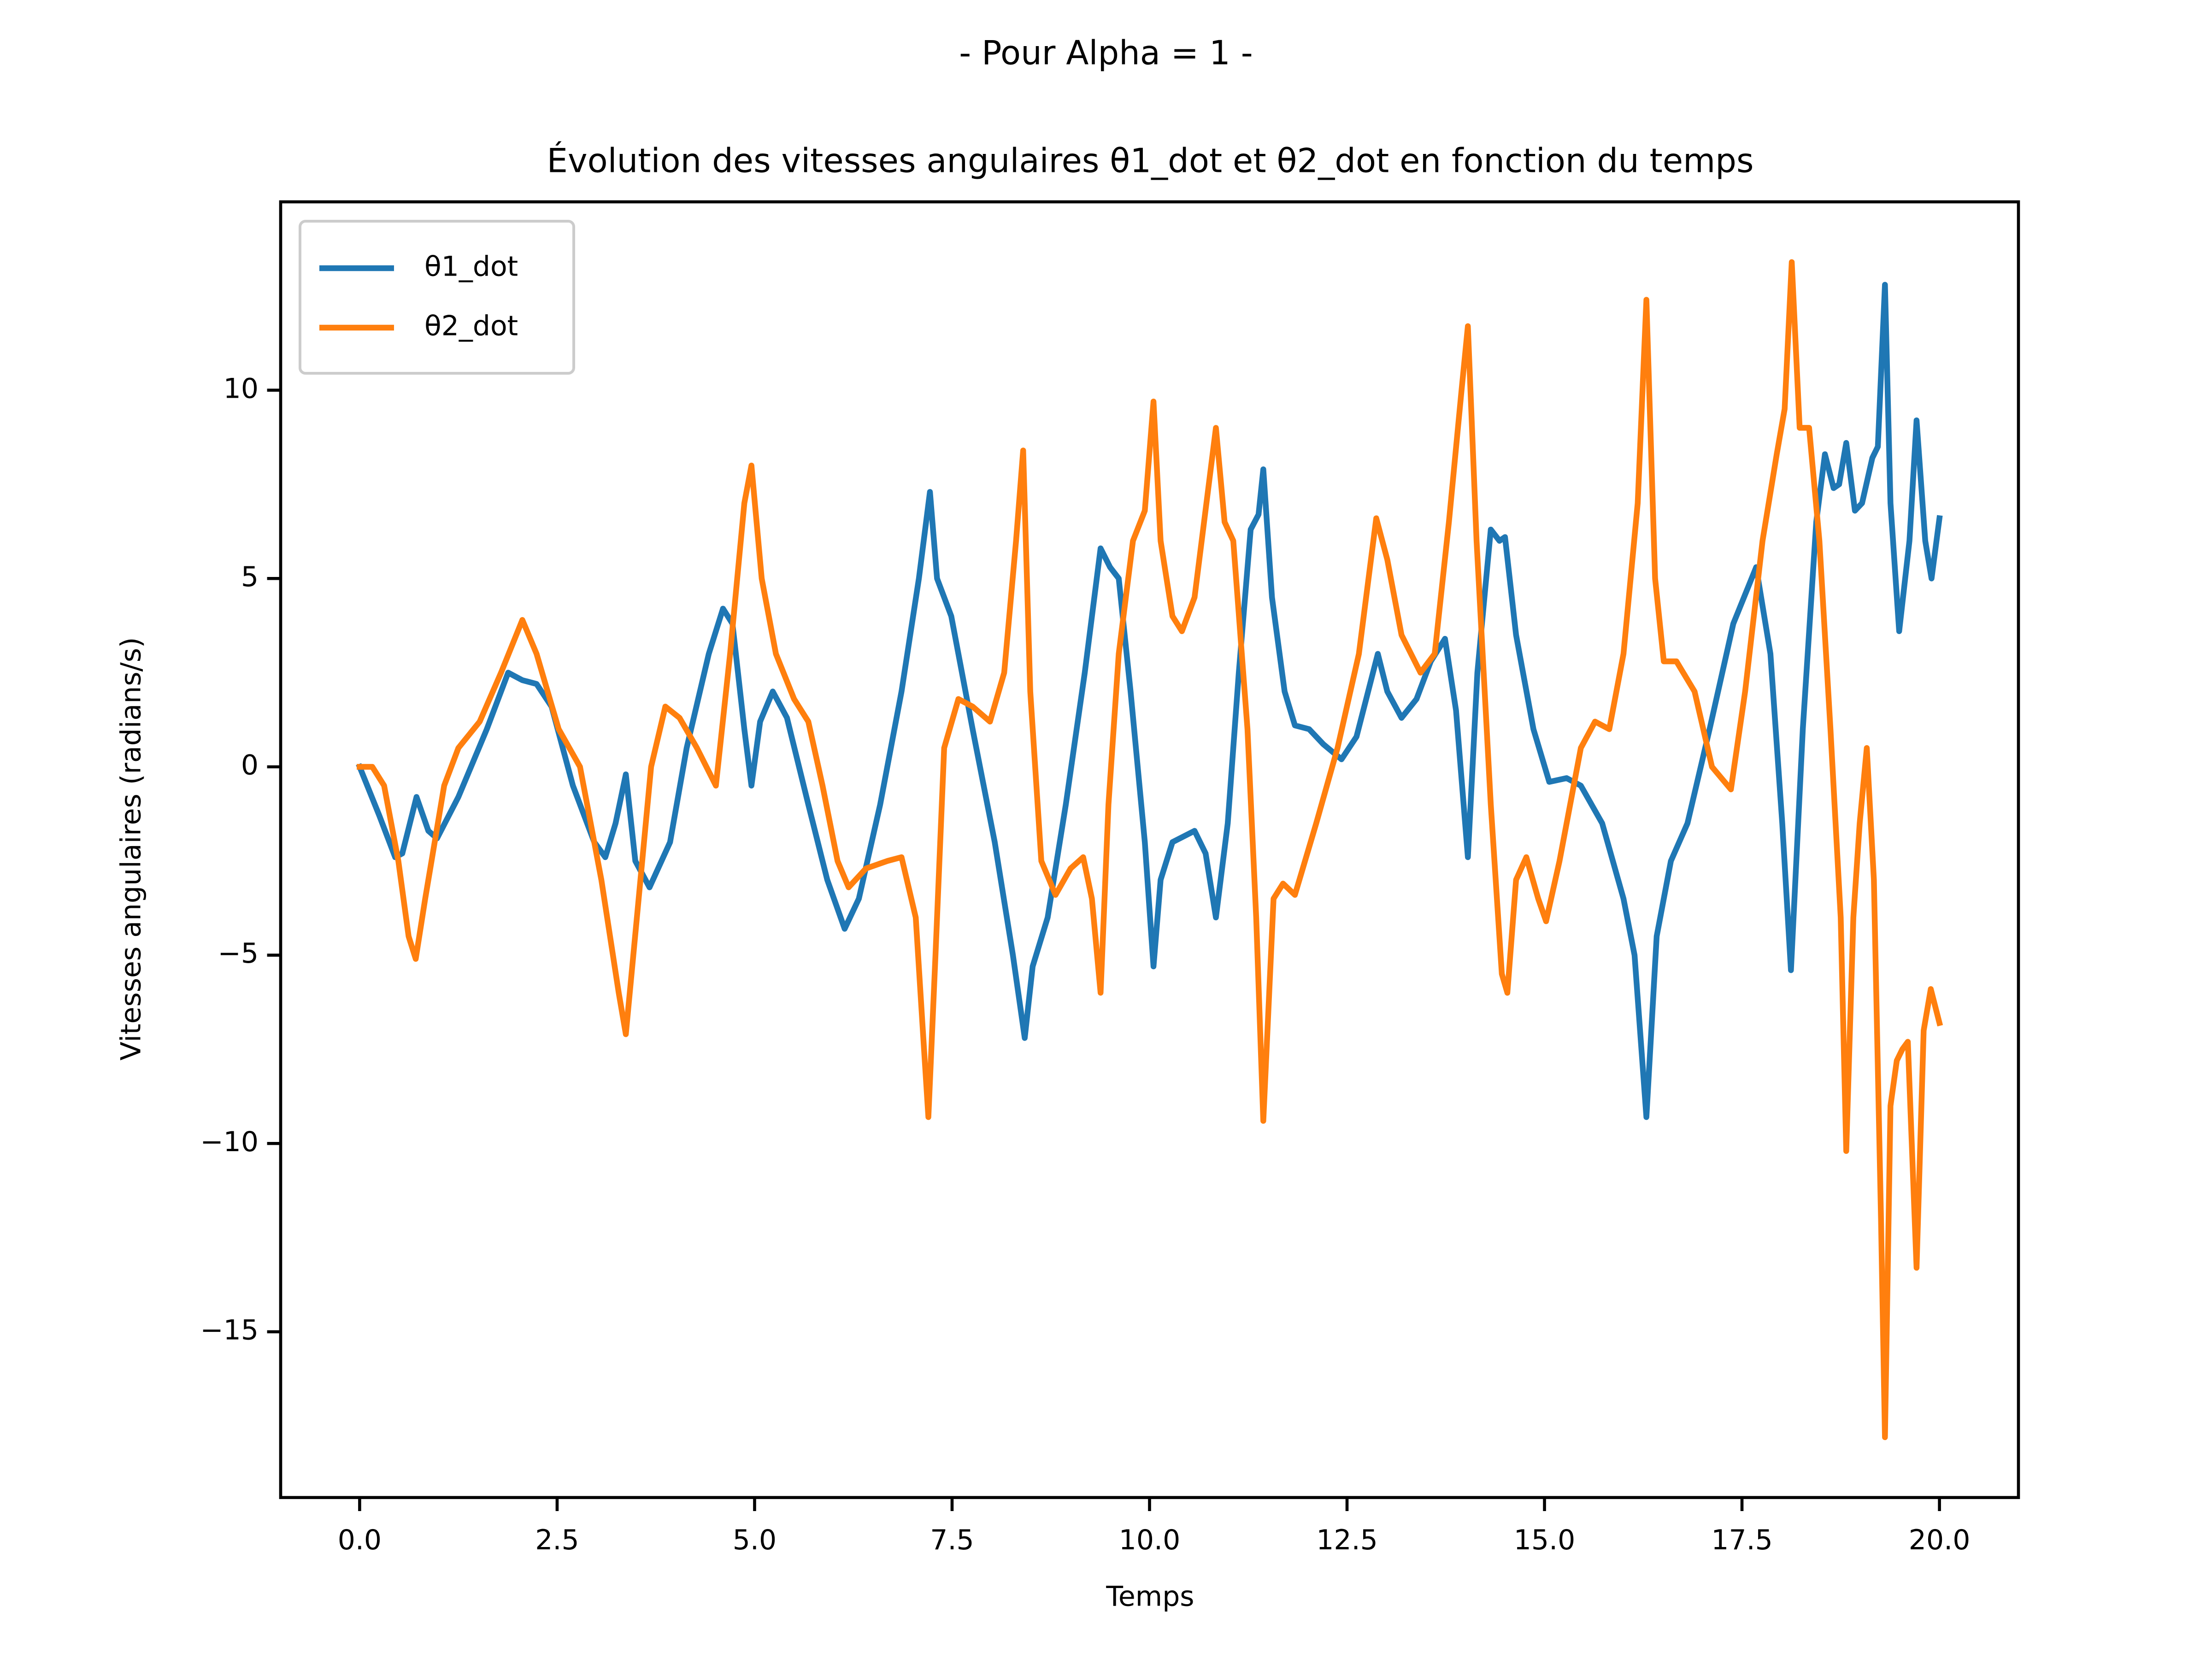 The width and height of the screenshot is (2212, 1659). What do you see at coordinates (1106, 53) in the screenshot?
I see `suptitle: - Pour Alpha = 1 -` at bounding box center [1106, 53].